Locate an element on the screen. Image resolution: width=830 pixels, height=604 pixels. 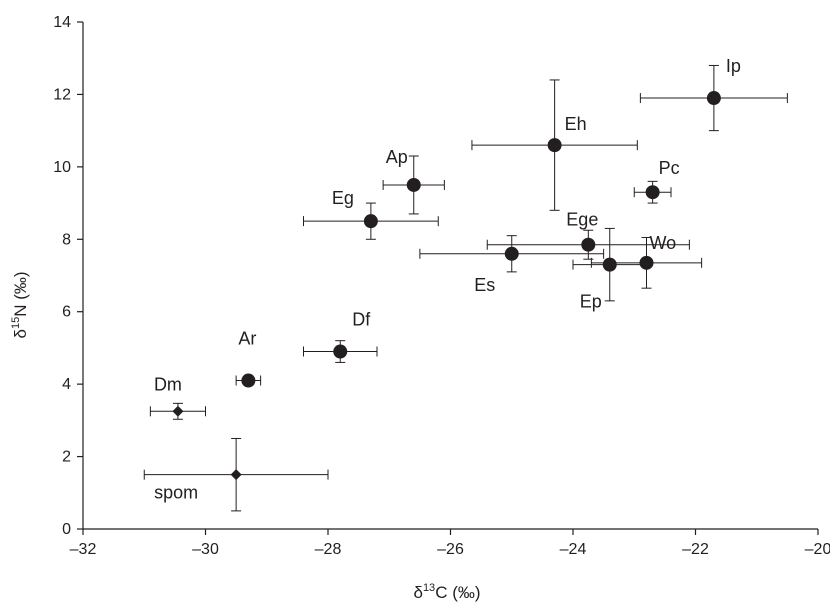
data-point-ege: Ege is located at coordinates (588, 235).